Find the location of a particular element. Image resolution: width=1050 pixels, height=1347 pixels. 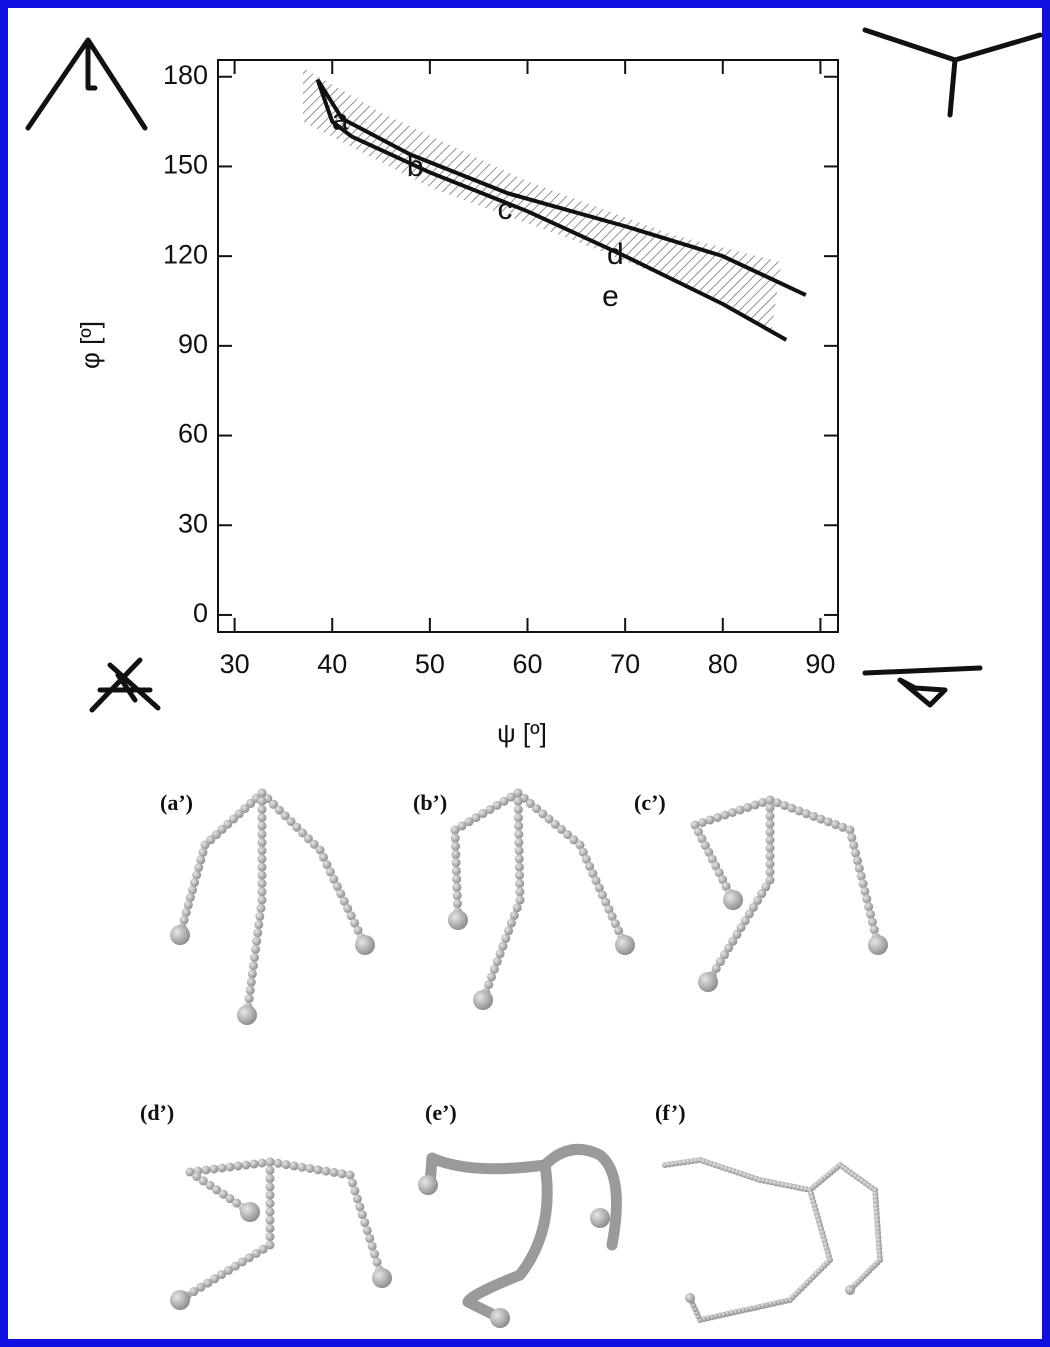

y-tick-label: 60 is located at coordinates (193, 434).